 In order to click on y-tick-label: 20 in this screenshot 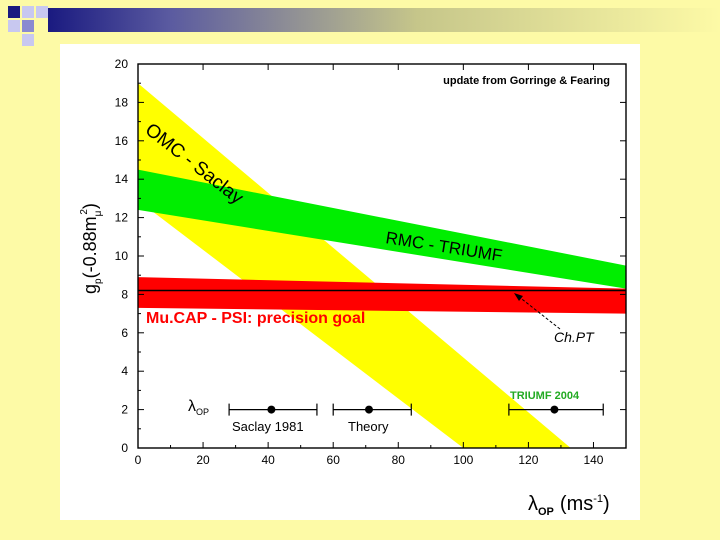, I will do `click(122, 64)`.